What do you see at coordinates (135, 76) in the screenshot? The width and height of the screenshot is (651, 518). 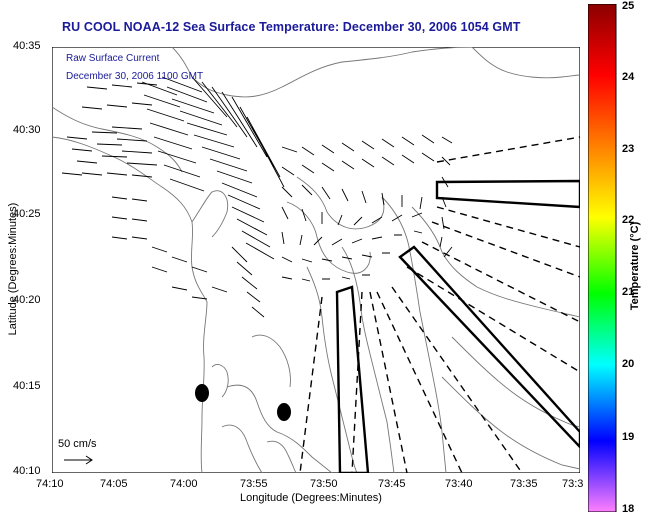 I see `inset-label-line2: December 30, 2006 1100 GMT` at bounding box center [135, 76].